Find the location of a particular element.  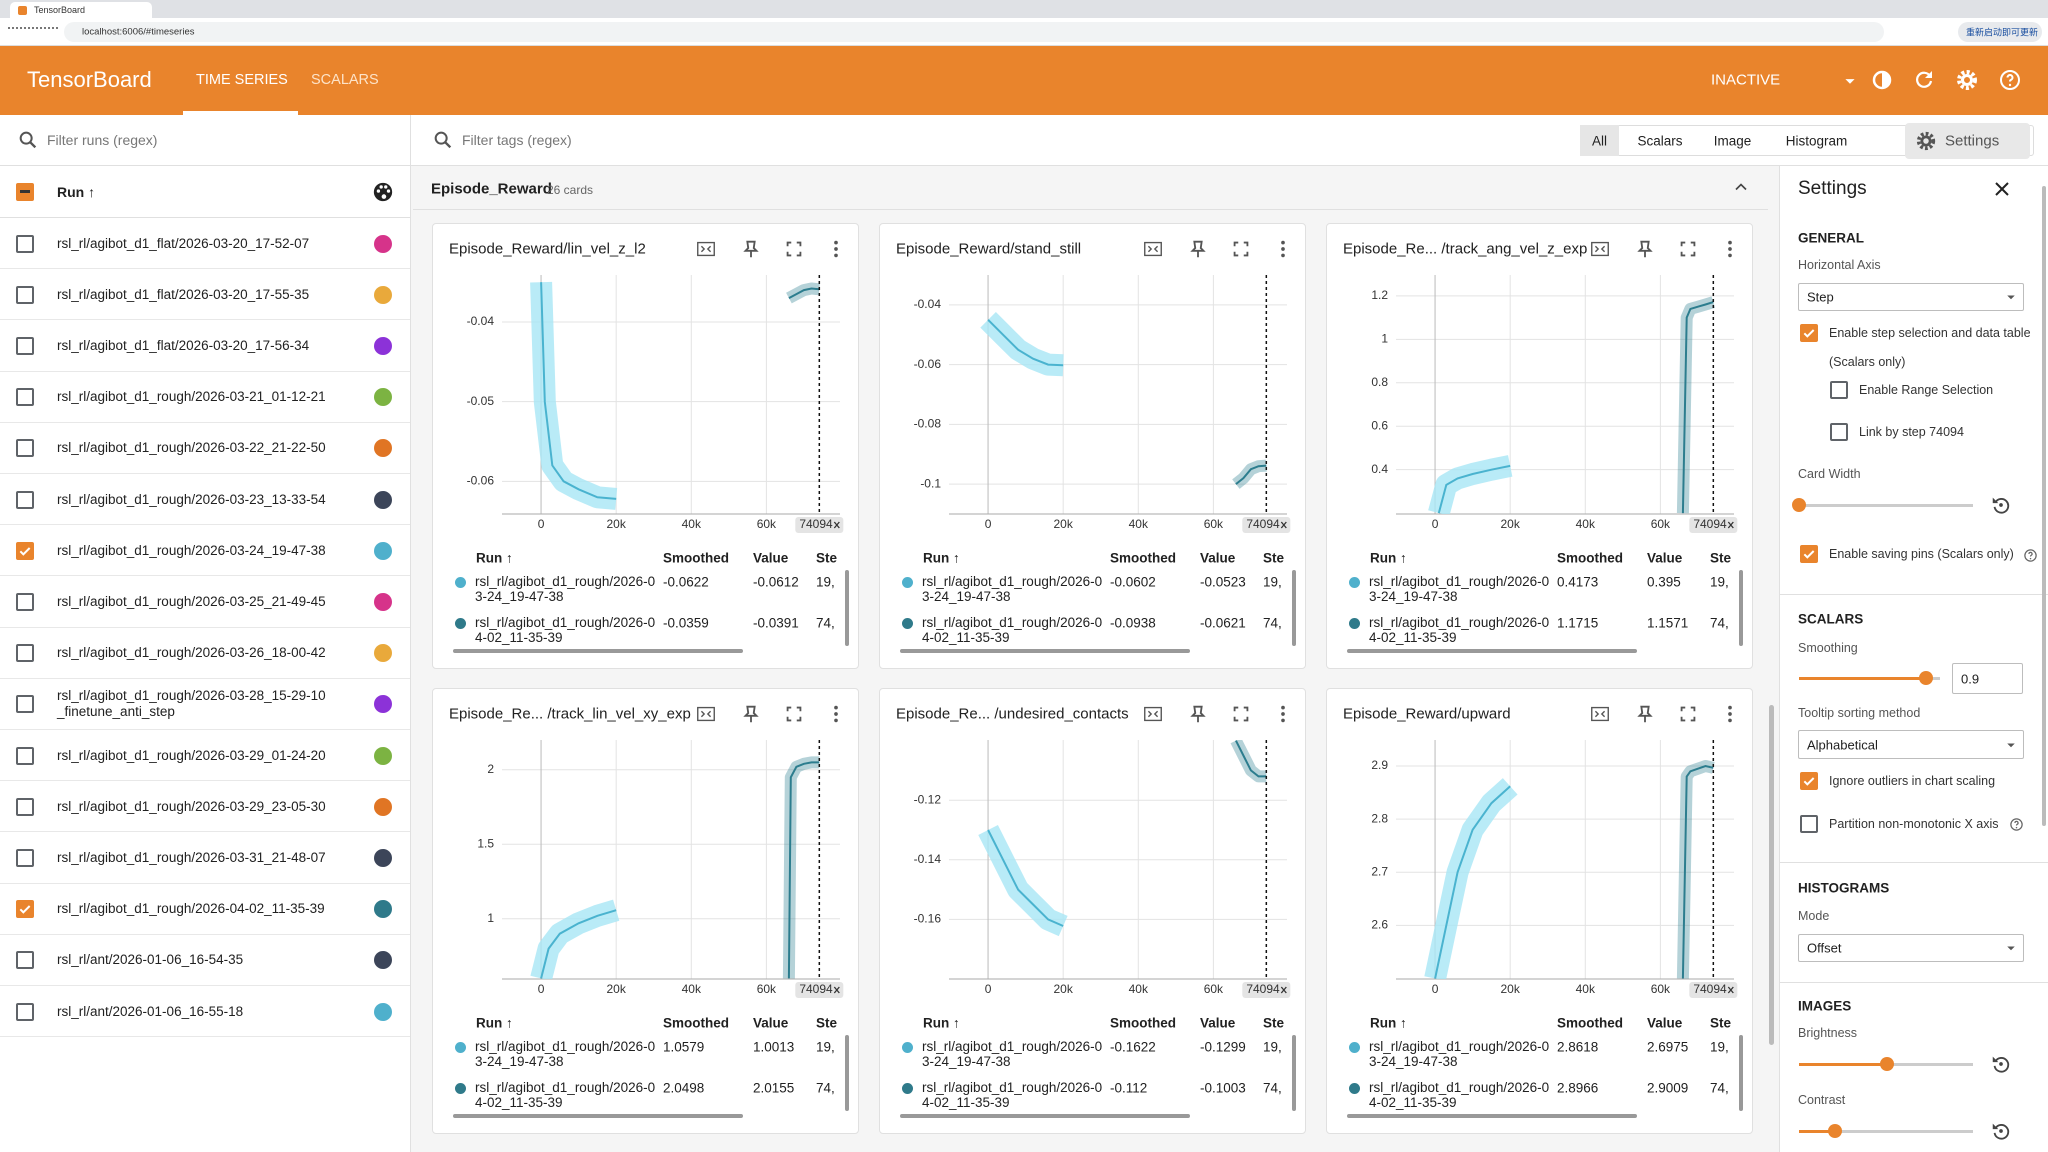

brightness-slider-thumb is located at coordinates (1887, 1064).